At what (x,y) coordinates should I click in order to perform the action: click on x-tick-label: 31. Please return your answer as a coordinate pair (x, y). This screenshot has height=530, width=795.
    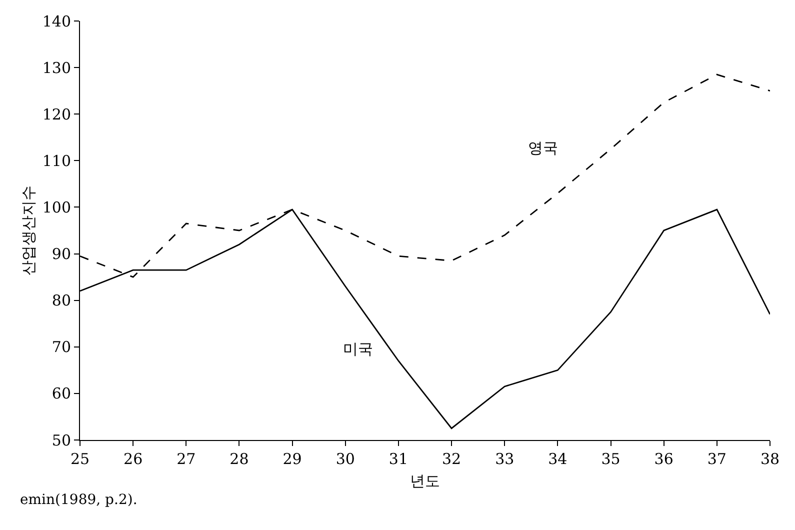
    Looking at the image, I should click on (398, 459).